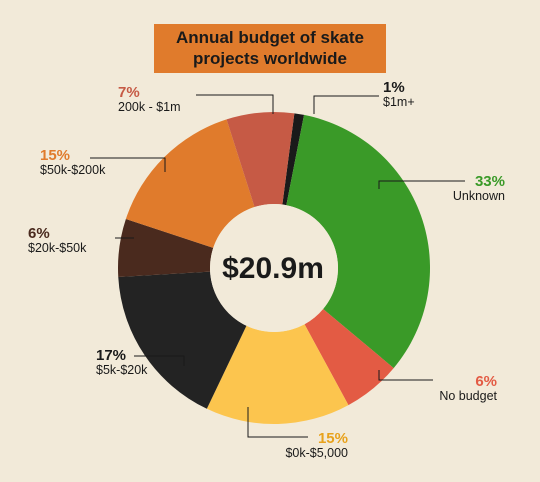  Describe the element at coordinates (490, 181) in the screenshot. I see `slice-percent-label: 33%` at that location.